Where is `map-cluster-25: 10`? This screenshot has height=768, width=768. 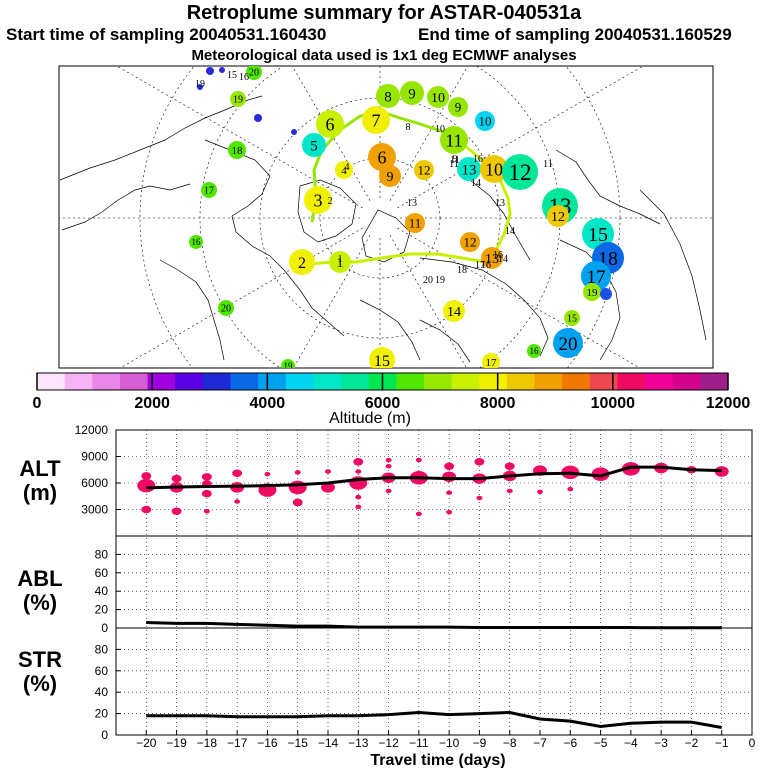
map-cluster-25: 10 is located at coordinates (494, 169).